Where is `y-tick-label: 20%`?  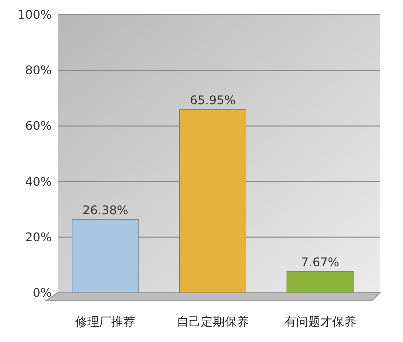 y-tick-label: 20% is located at coordinates (38, 237).